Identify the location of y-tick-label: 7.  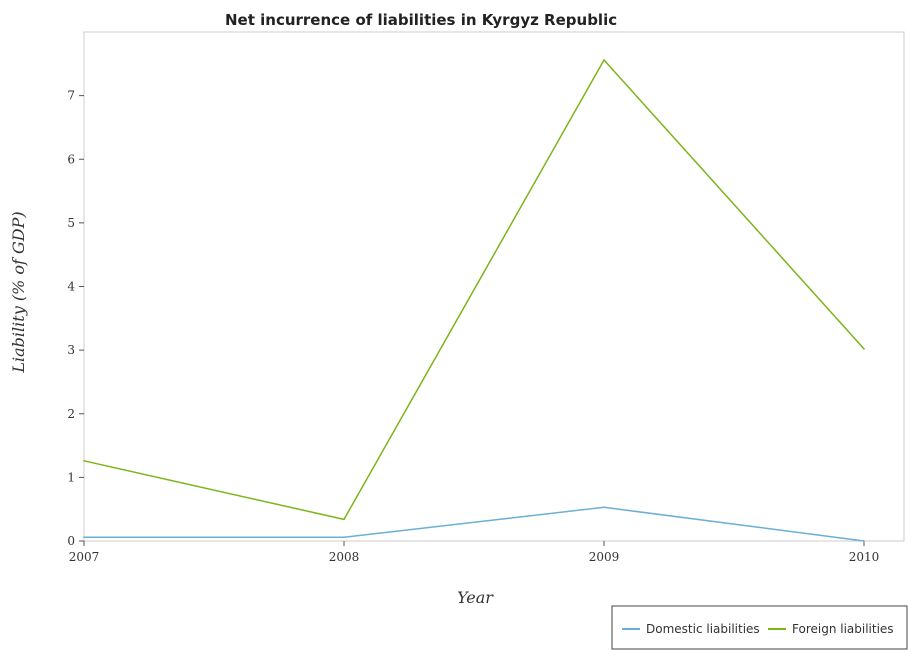
(71, 96).